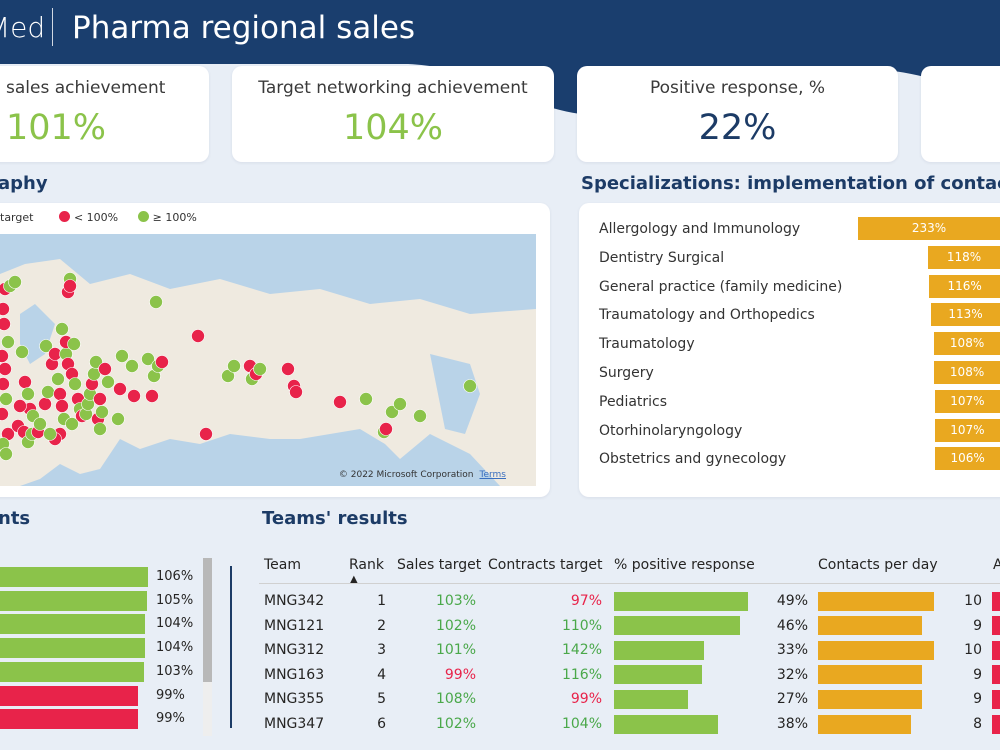  Describe the element at coordinates (967, 459) in the screenshot. I see `specialization-bar: 106%` at that location.